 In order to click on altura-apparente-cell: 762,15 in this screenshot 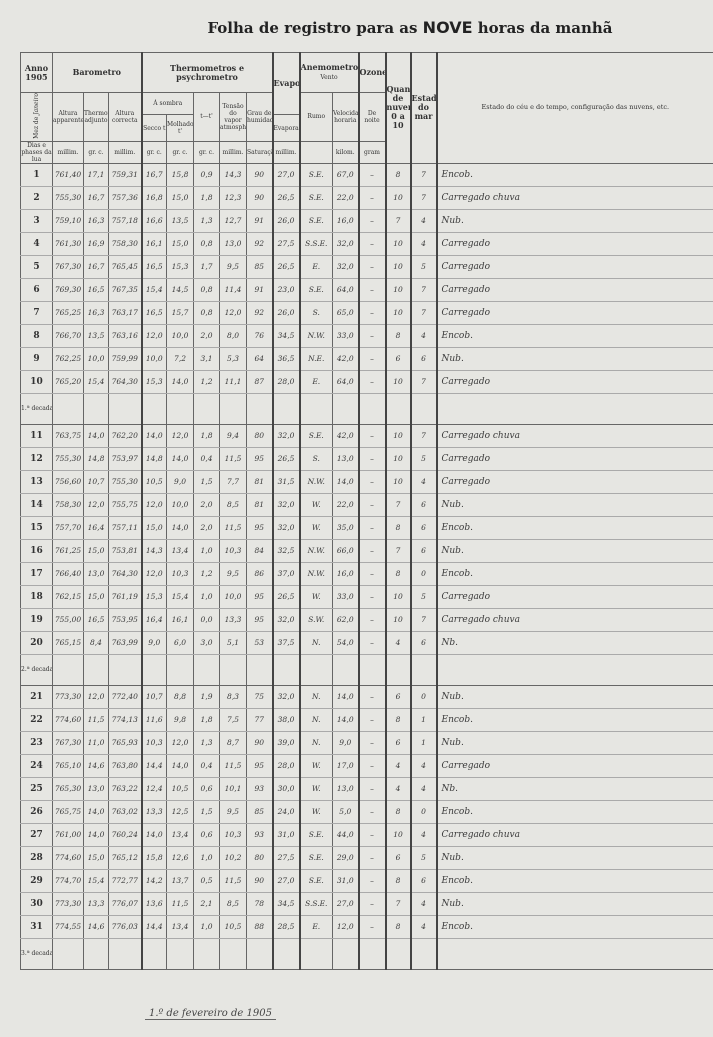, I will do `click(68, 596)`.